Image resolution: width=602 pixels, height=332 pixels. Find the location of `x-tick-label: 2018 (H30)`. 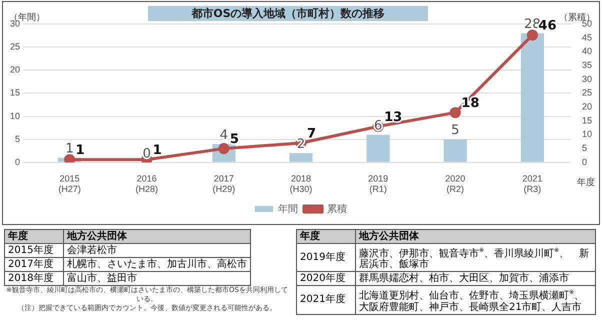

x-tick-label: 2018 (H30) is located at coordinates (301, 183).